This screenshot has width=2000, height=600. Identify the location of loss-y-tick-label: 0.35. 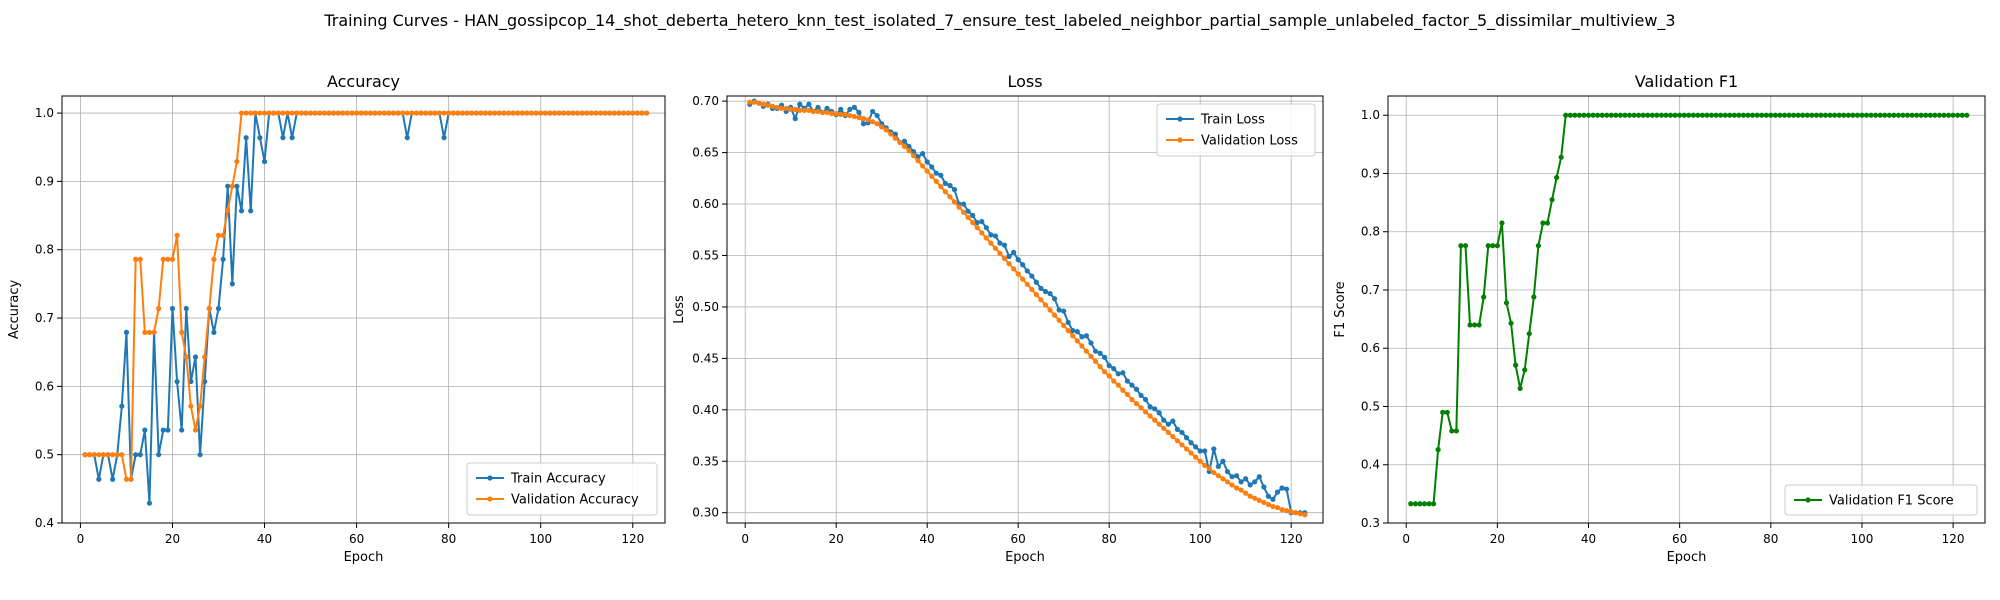
(705, 461).